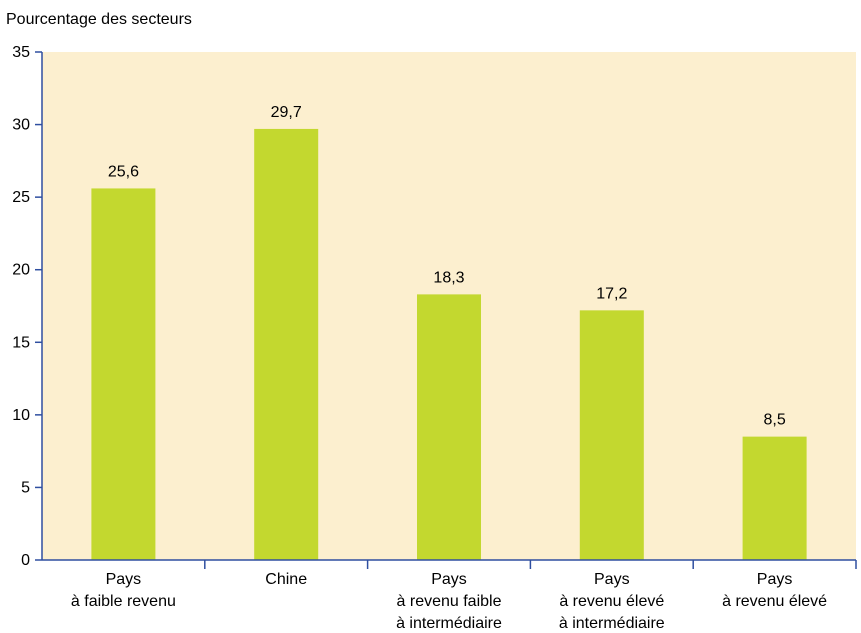  Describe the element at coordinates (21, 52) in the screenshot. I see `y-tick-label: 35` at that location.